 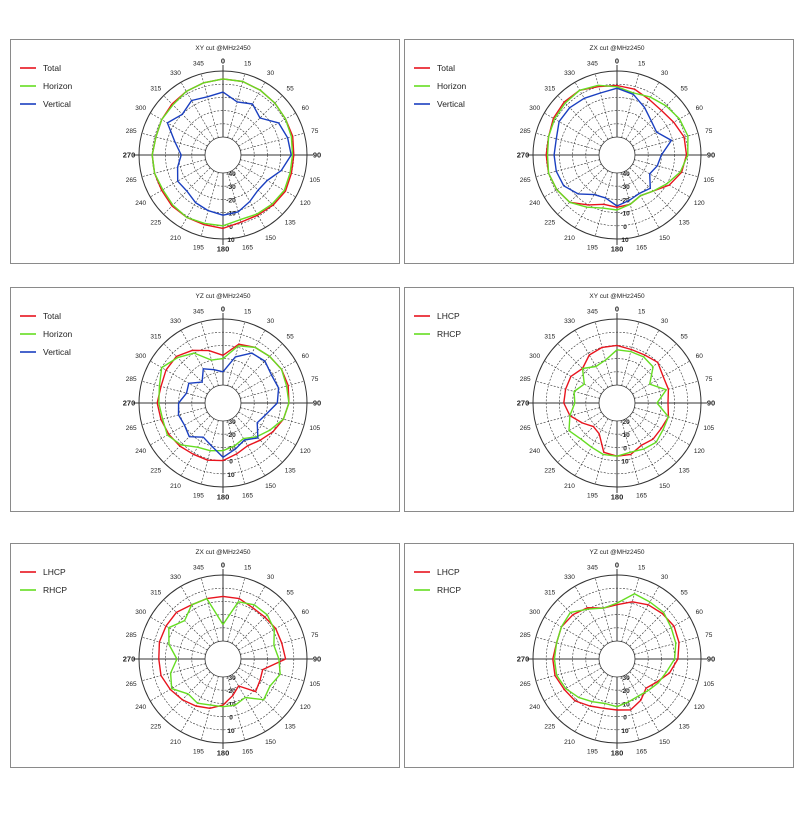 What do you see at coordinates (617, 309) in the screenshot?
I see `angle-tick-label: 0` at bounding box center [617, 309].